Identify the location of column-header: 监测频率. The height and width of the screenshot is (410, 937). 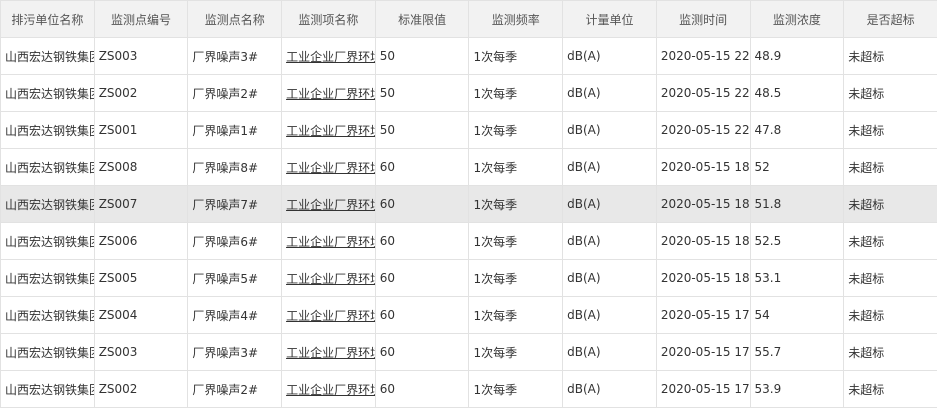
(516, 19).